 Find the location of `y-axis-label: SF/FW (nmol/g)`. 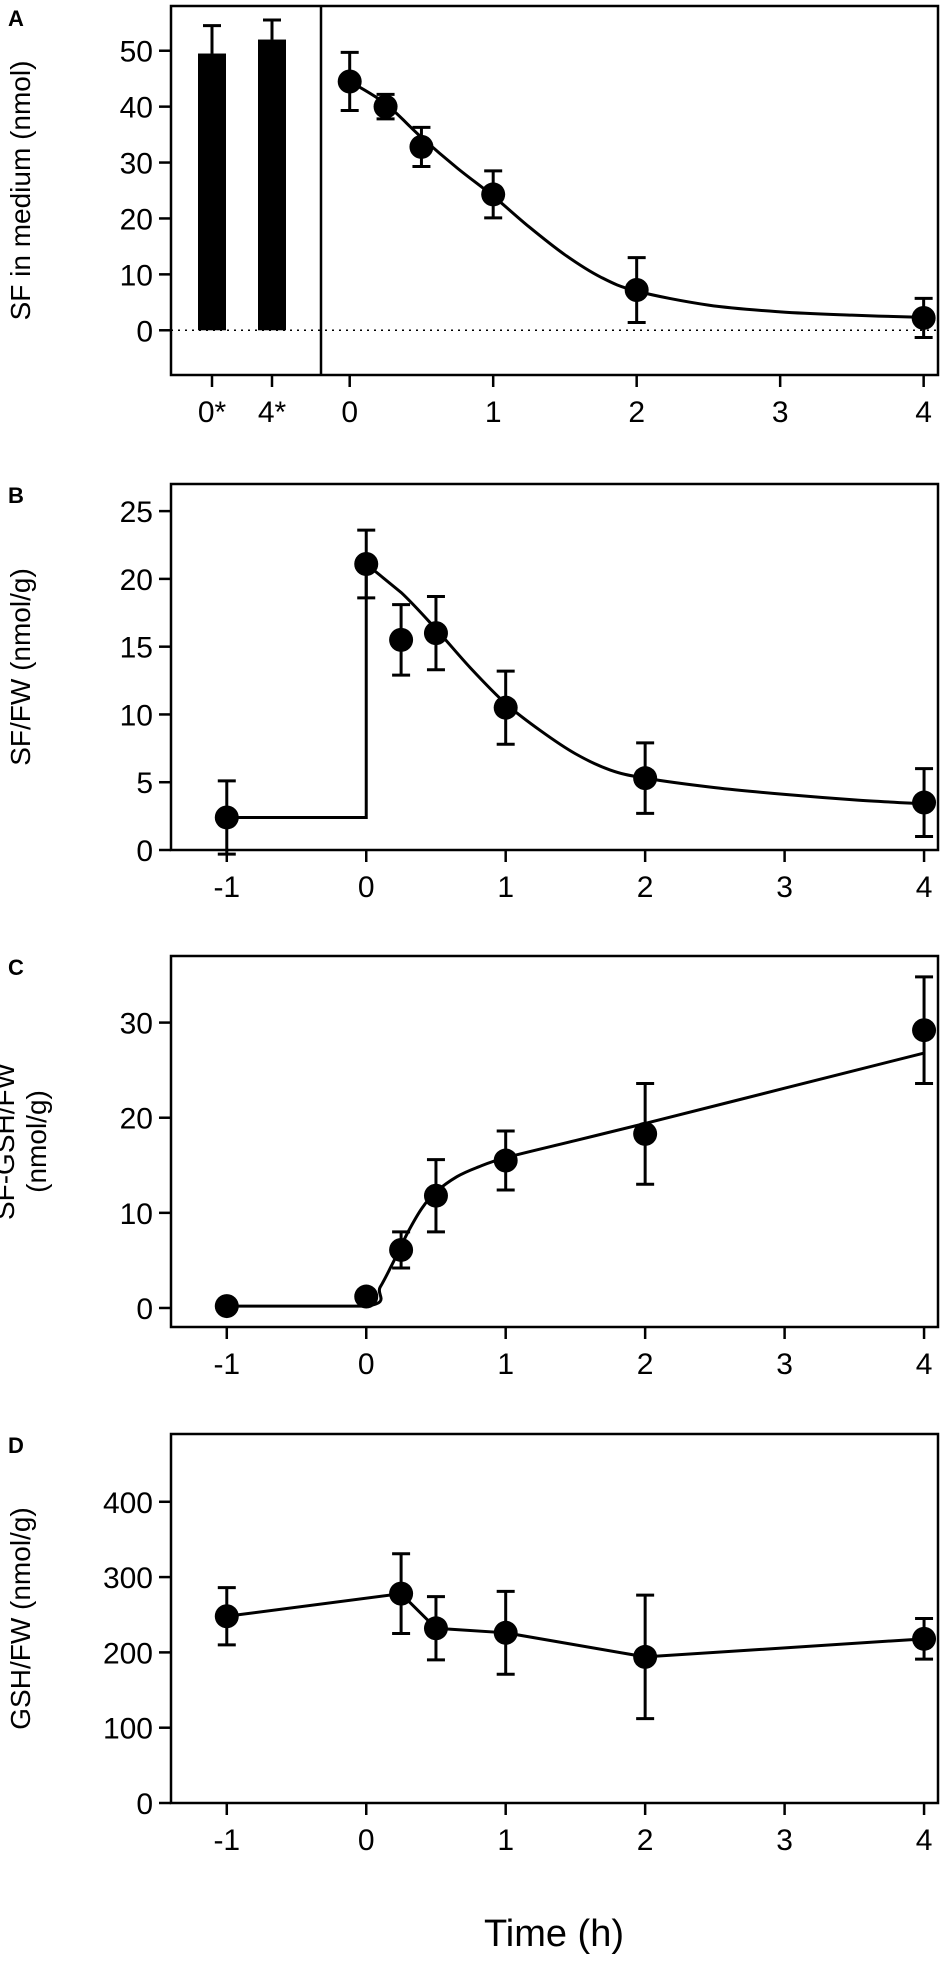

y-axis-label: SF/FW (nmol/g) is located at coordinates (20, 667).